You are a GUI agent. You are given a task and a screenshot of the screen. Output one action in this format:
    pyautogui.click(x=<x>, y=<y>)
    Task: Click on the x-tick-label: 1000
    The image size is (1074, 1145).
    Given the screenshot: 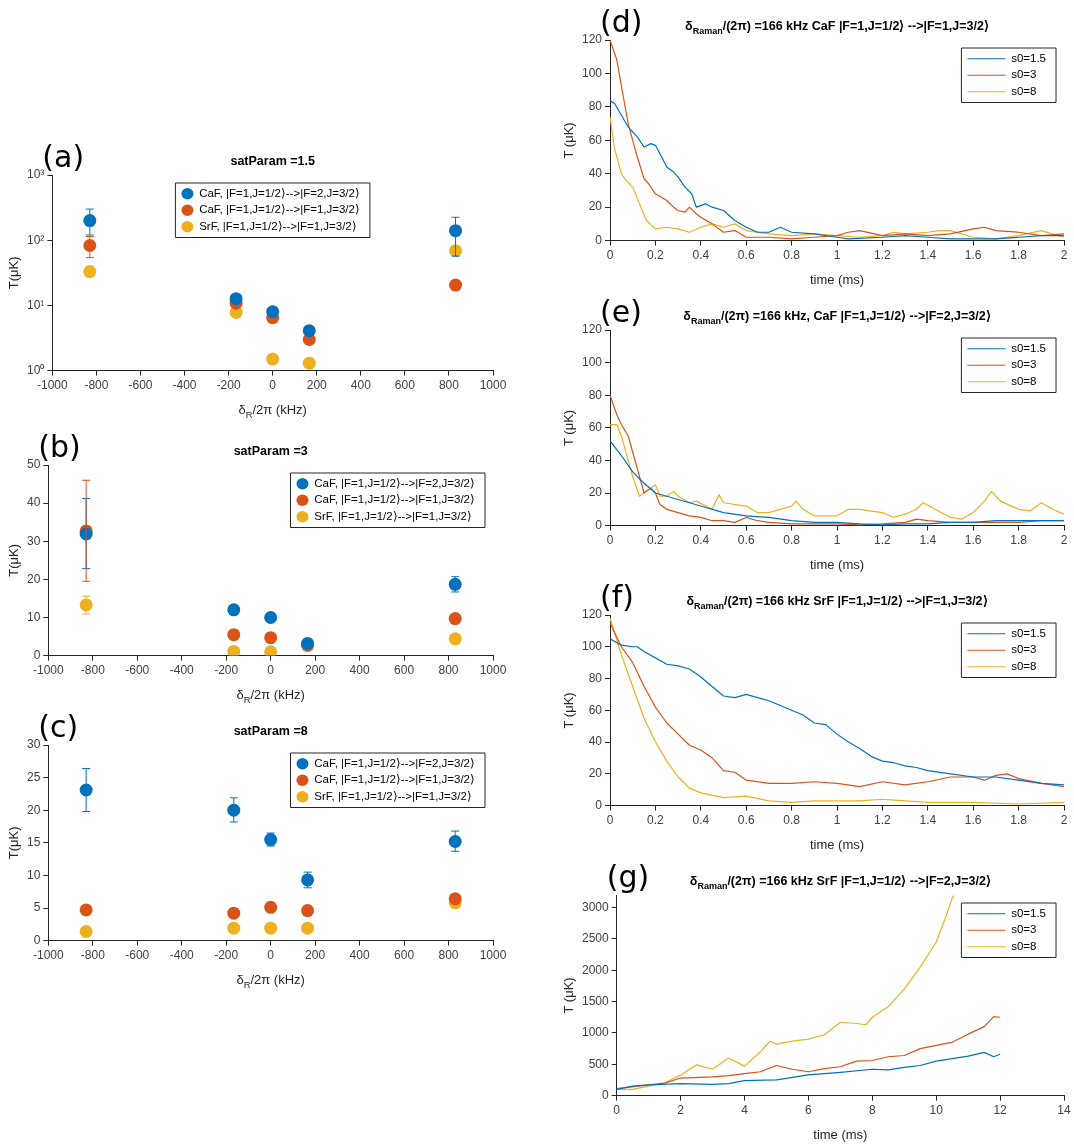 What is the action you would take?
    pyautogui.click(x=493, y=385)
    